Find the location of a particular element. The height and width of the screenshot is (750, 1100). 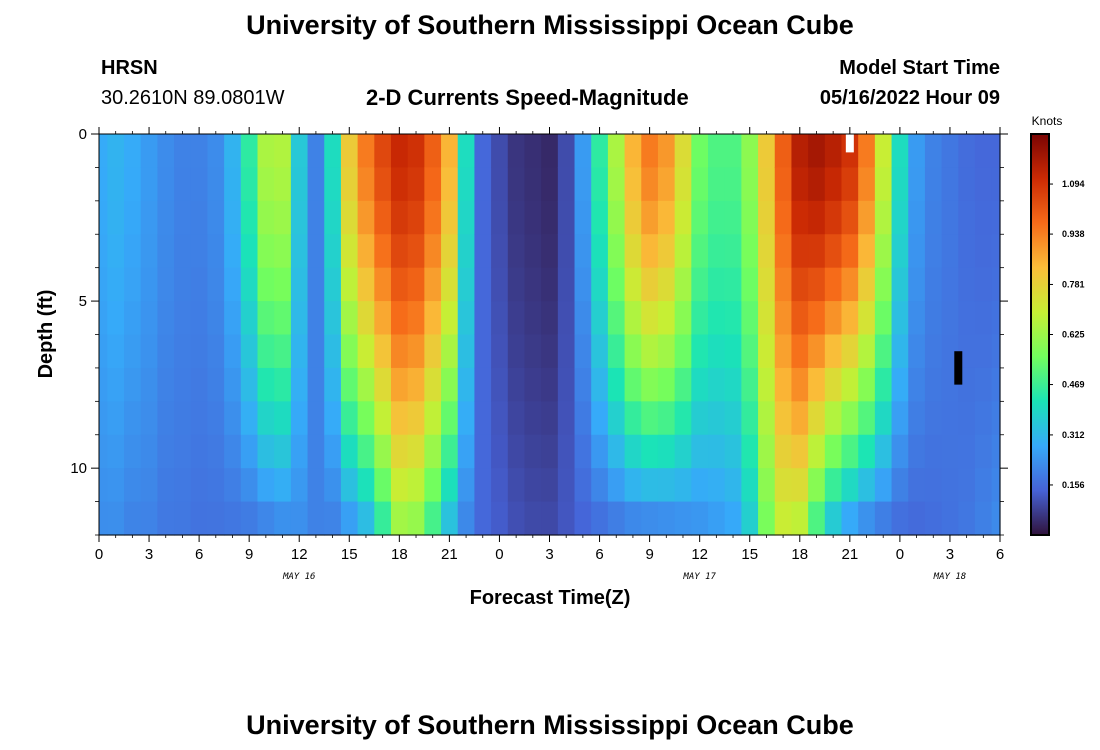

y-tick-label: 0 is located at coordinates (83, 134).